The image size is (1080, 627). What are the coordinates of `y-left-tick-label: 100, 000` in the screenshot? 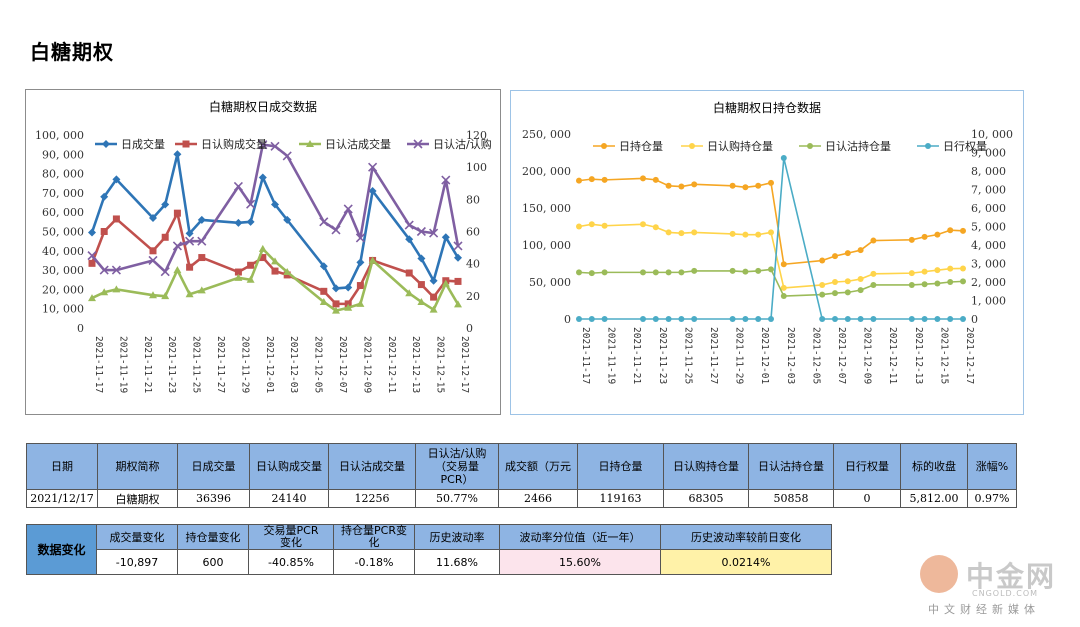 It's located at (546, 245).